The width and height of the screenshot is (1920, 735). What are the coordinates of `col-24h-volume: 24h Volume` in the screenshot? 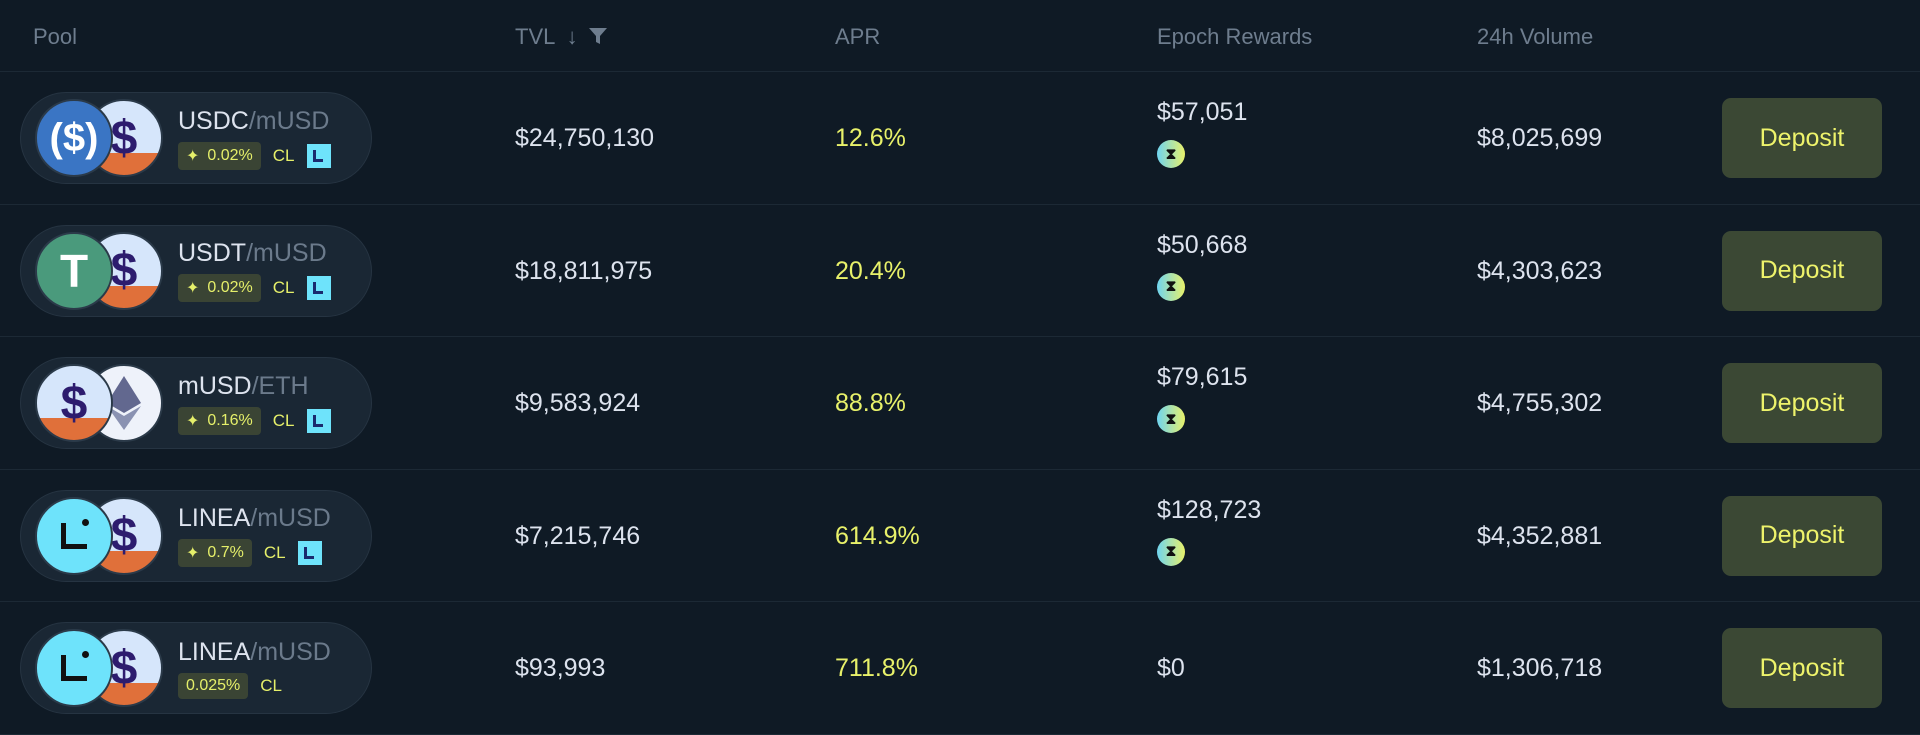 It's located at (1535, 36).